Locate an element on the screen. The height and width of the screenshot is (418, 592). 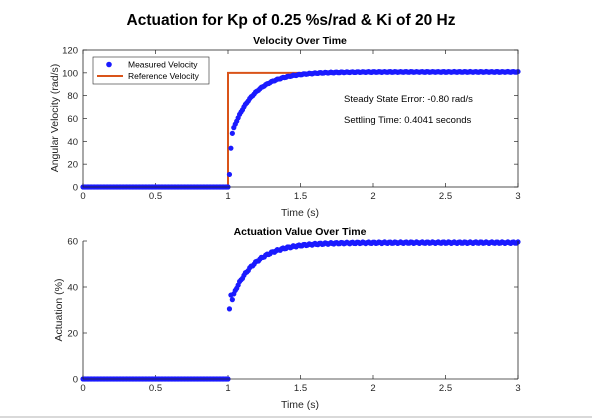
velocity-x-axis-label: Time (s) is located at coordinates (300, 213).